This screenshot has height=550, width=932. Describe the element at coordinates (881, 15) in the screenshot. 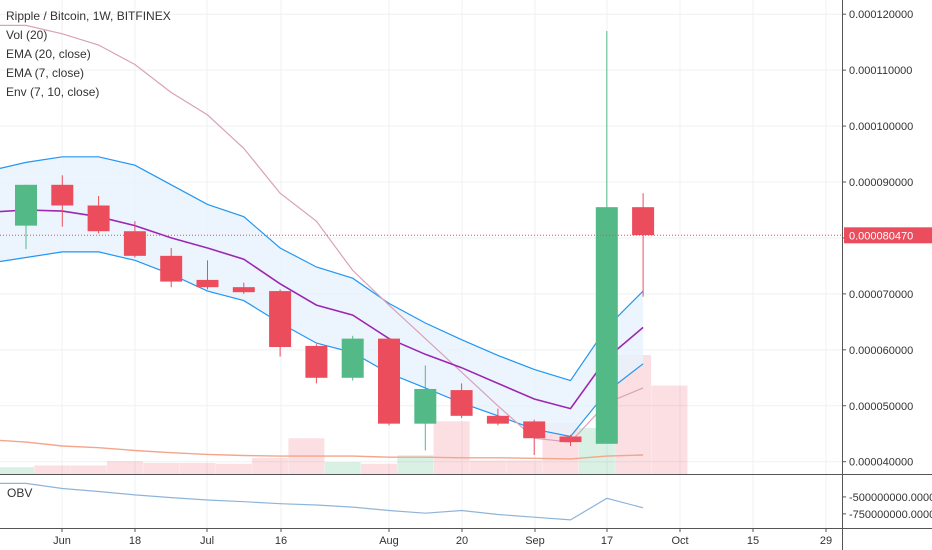

I see `y-tick-label-0: 0.000120000` at that location.